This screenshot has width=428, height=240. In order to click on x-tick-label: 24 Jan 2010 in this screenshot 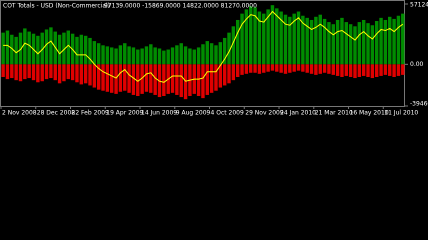, I will do `click(298, 113)`.